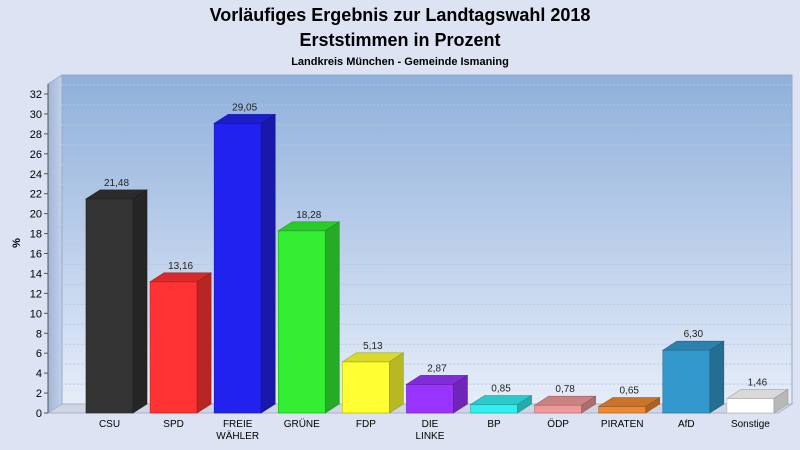  Describe the element at coordinates (36, 115) in the screenshot. I see `y-tick-label: 30` at that location.